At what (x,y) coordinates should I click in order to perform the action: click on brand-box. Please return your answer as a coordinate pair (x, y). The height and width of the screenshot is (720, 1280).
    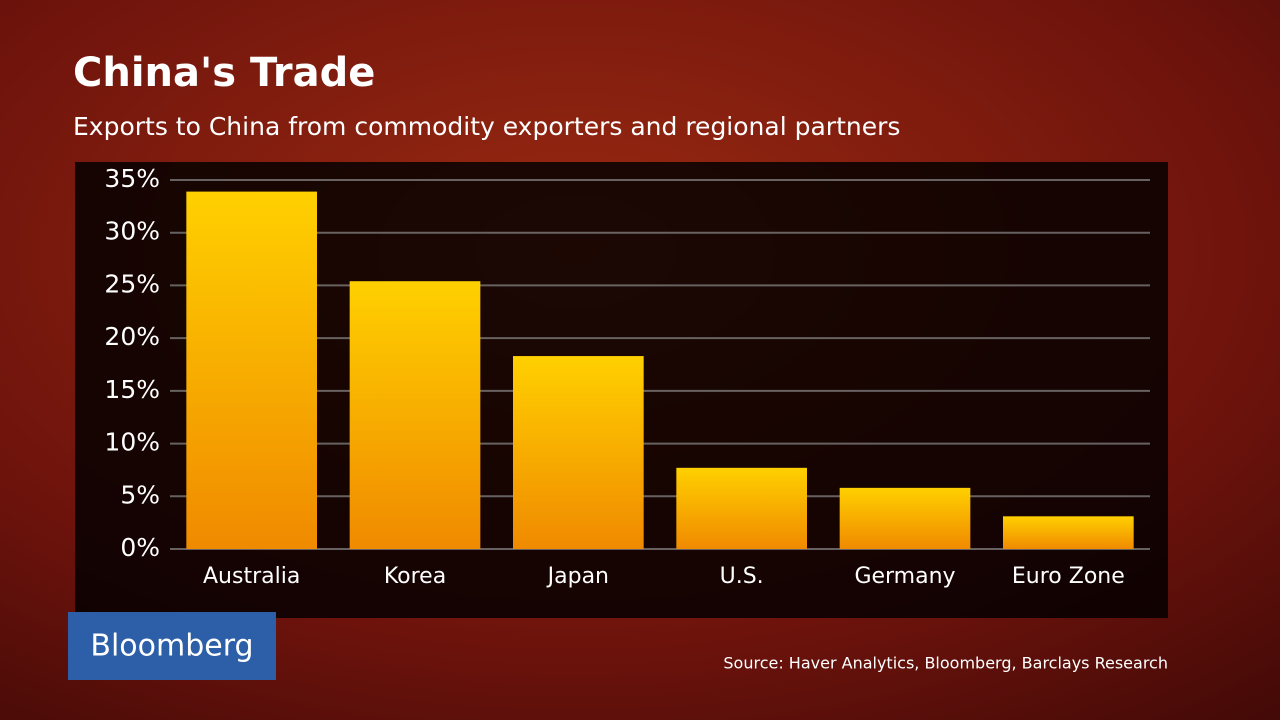
    Looking at the image, I should click on (172, 646).